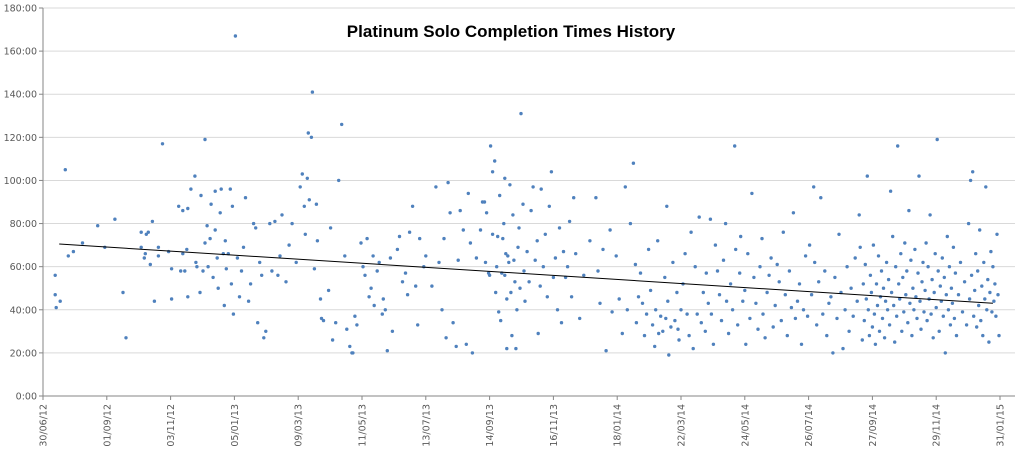  I want to click on y-tick-label: 20:00, so click(23, 353).